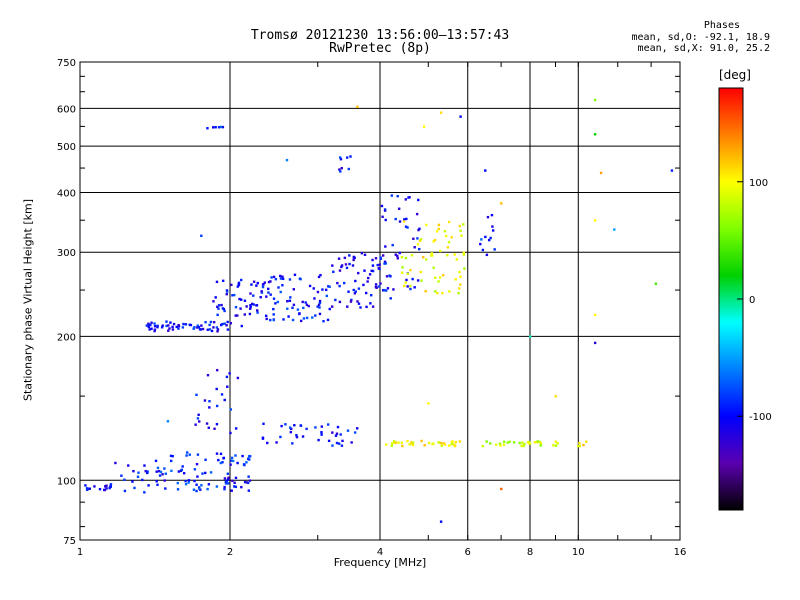 The width and height of the screenshot is (800, 600). What do you see at coordinates (66, 481) in the screenshot?
I see `y-tick-label: 100` at bounding box center [66, 481].